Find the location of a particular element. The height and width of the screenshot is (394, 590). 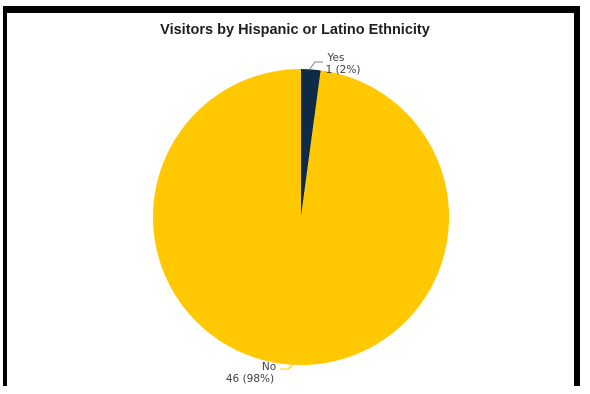

pie-slice-yes is located at coordinates (311, 143).